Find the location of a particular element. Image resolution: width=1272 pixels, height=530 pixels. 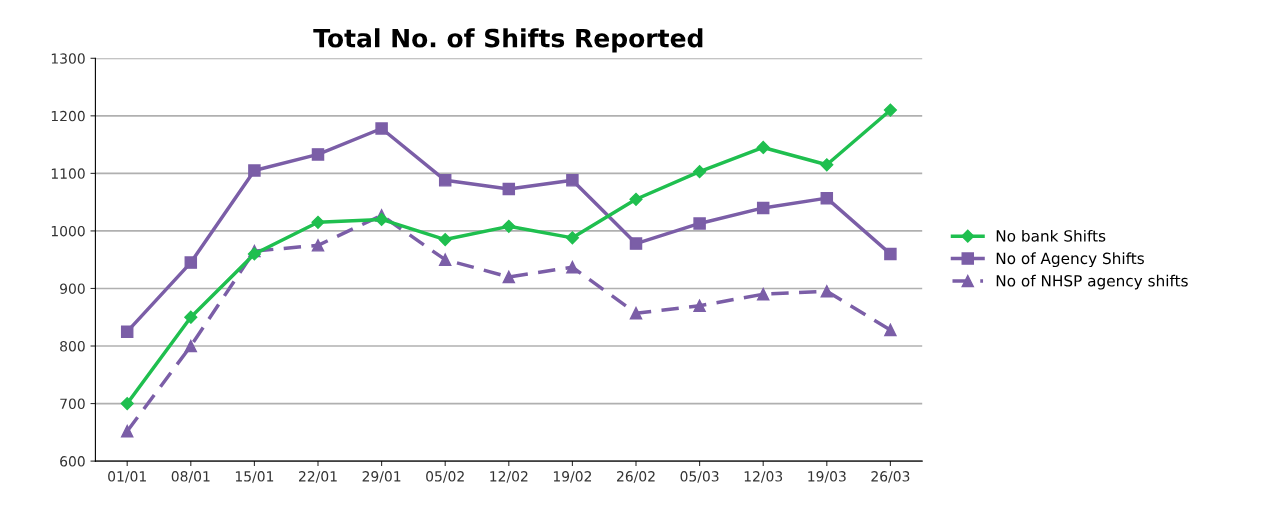

y-tick-label: 1000 is located at coordinates (68, 231).